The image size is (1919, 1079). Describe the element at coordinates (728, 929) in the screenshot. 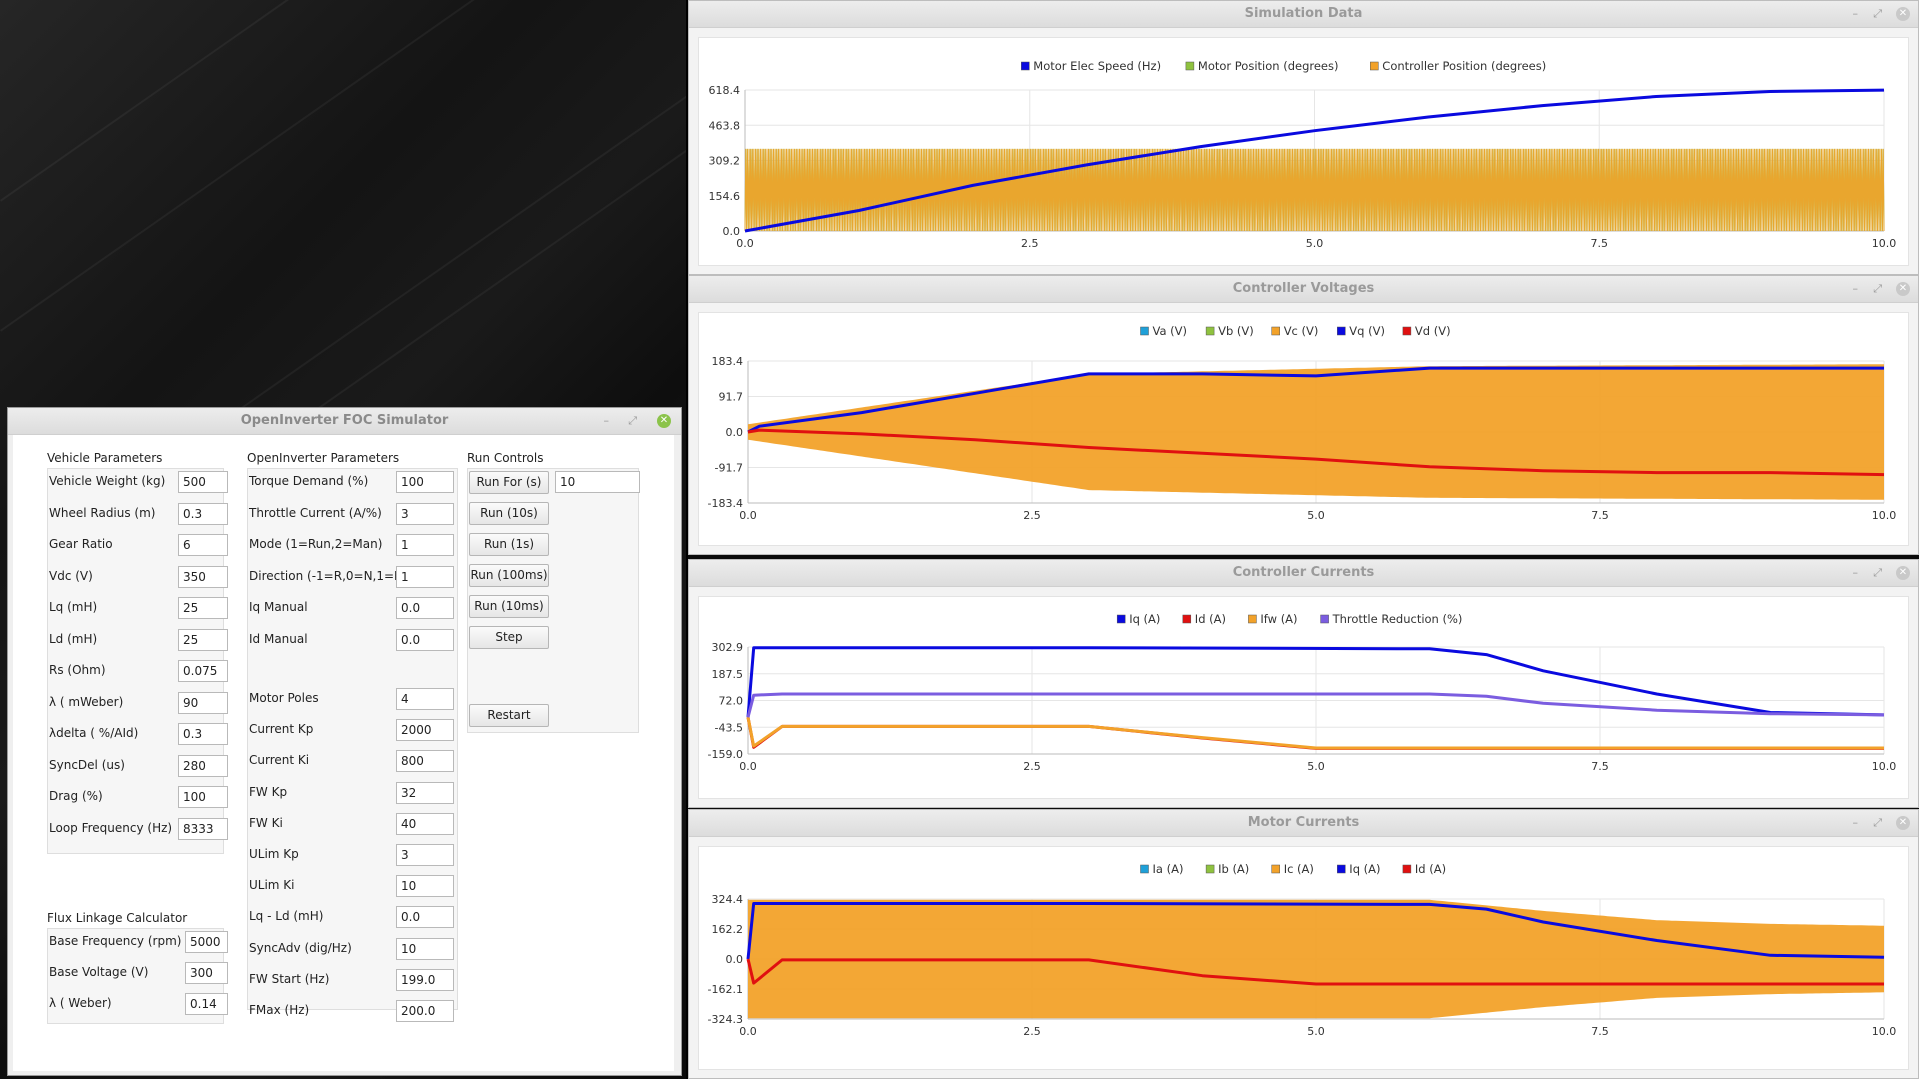

I see `y-tick-label: 162.2` at that location.